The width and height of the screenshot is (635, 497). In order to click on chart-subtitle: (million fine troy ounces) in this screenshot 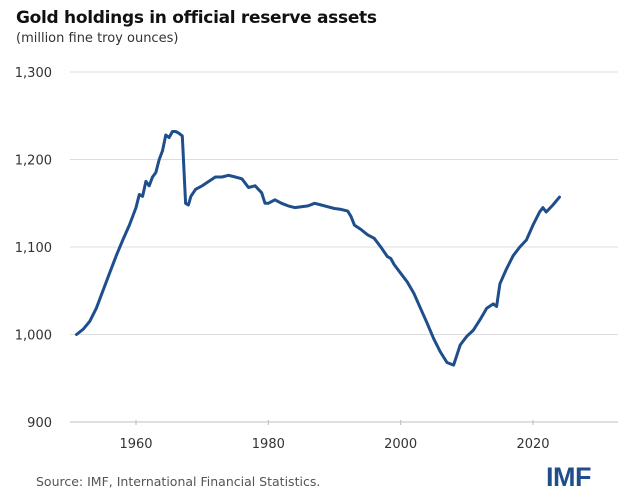, I will do `click(97, 38)`.